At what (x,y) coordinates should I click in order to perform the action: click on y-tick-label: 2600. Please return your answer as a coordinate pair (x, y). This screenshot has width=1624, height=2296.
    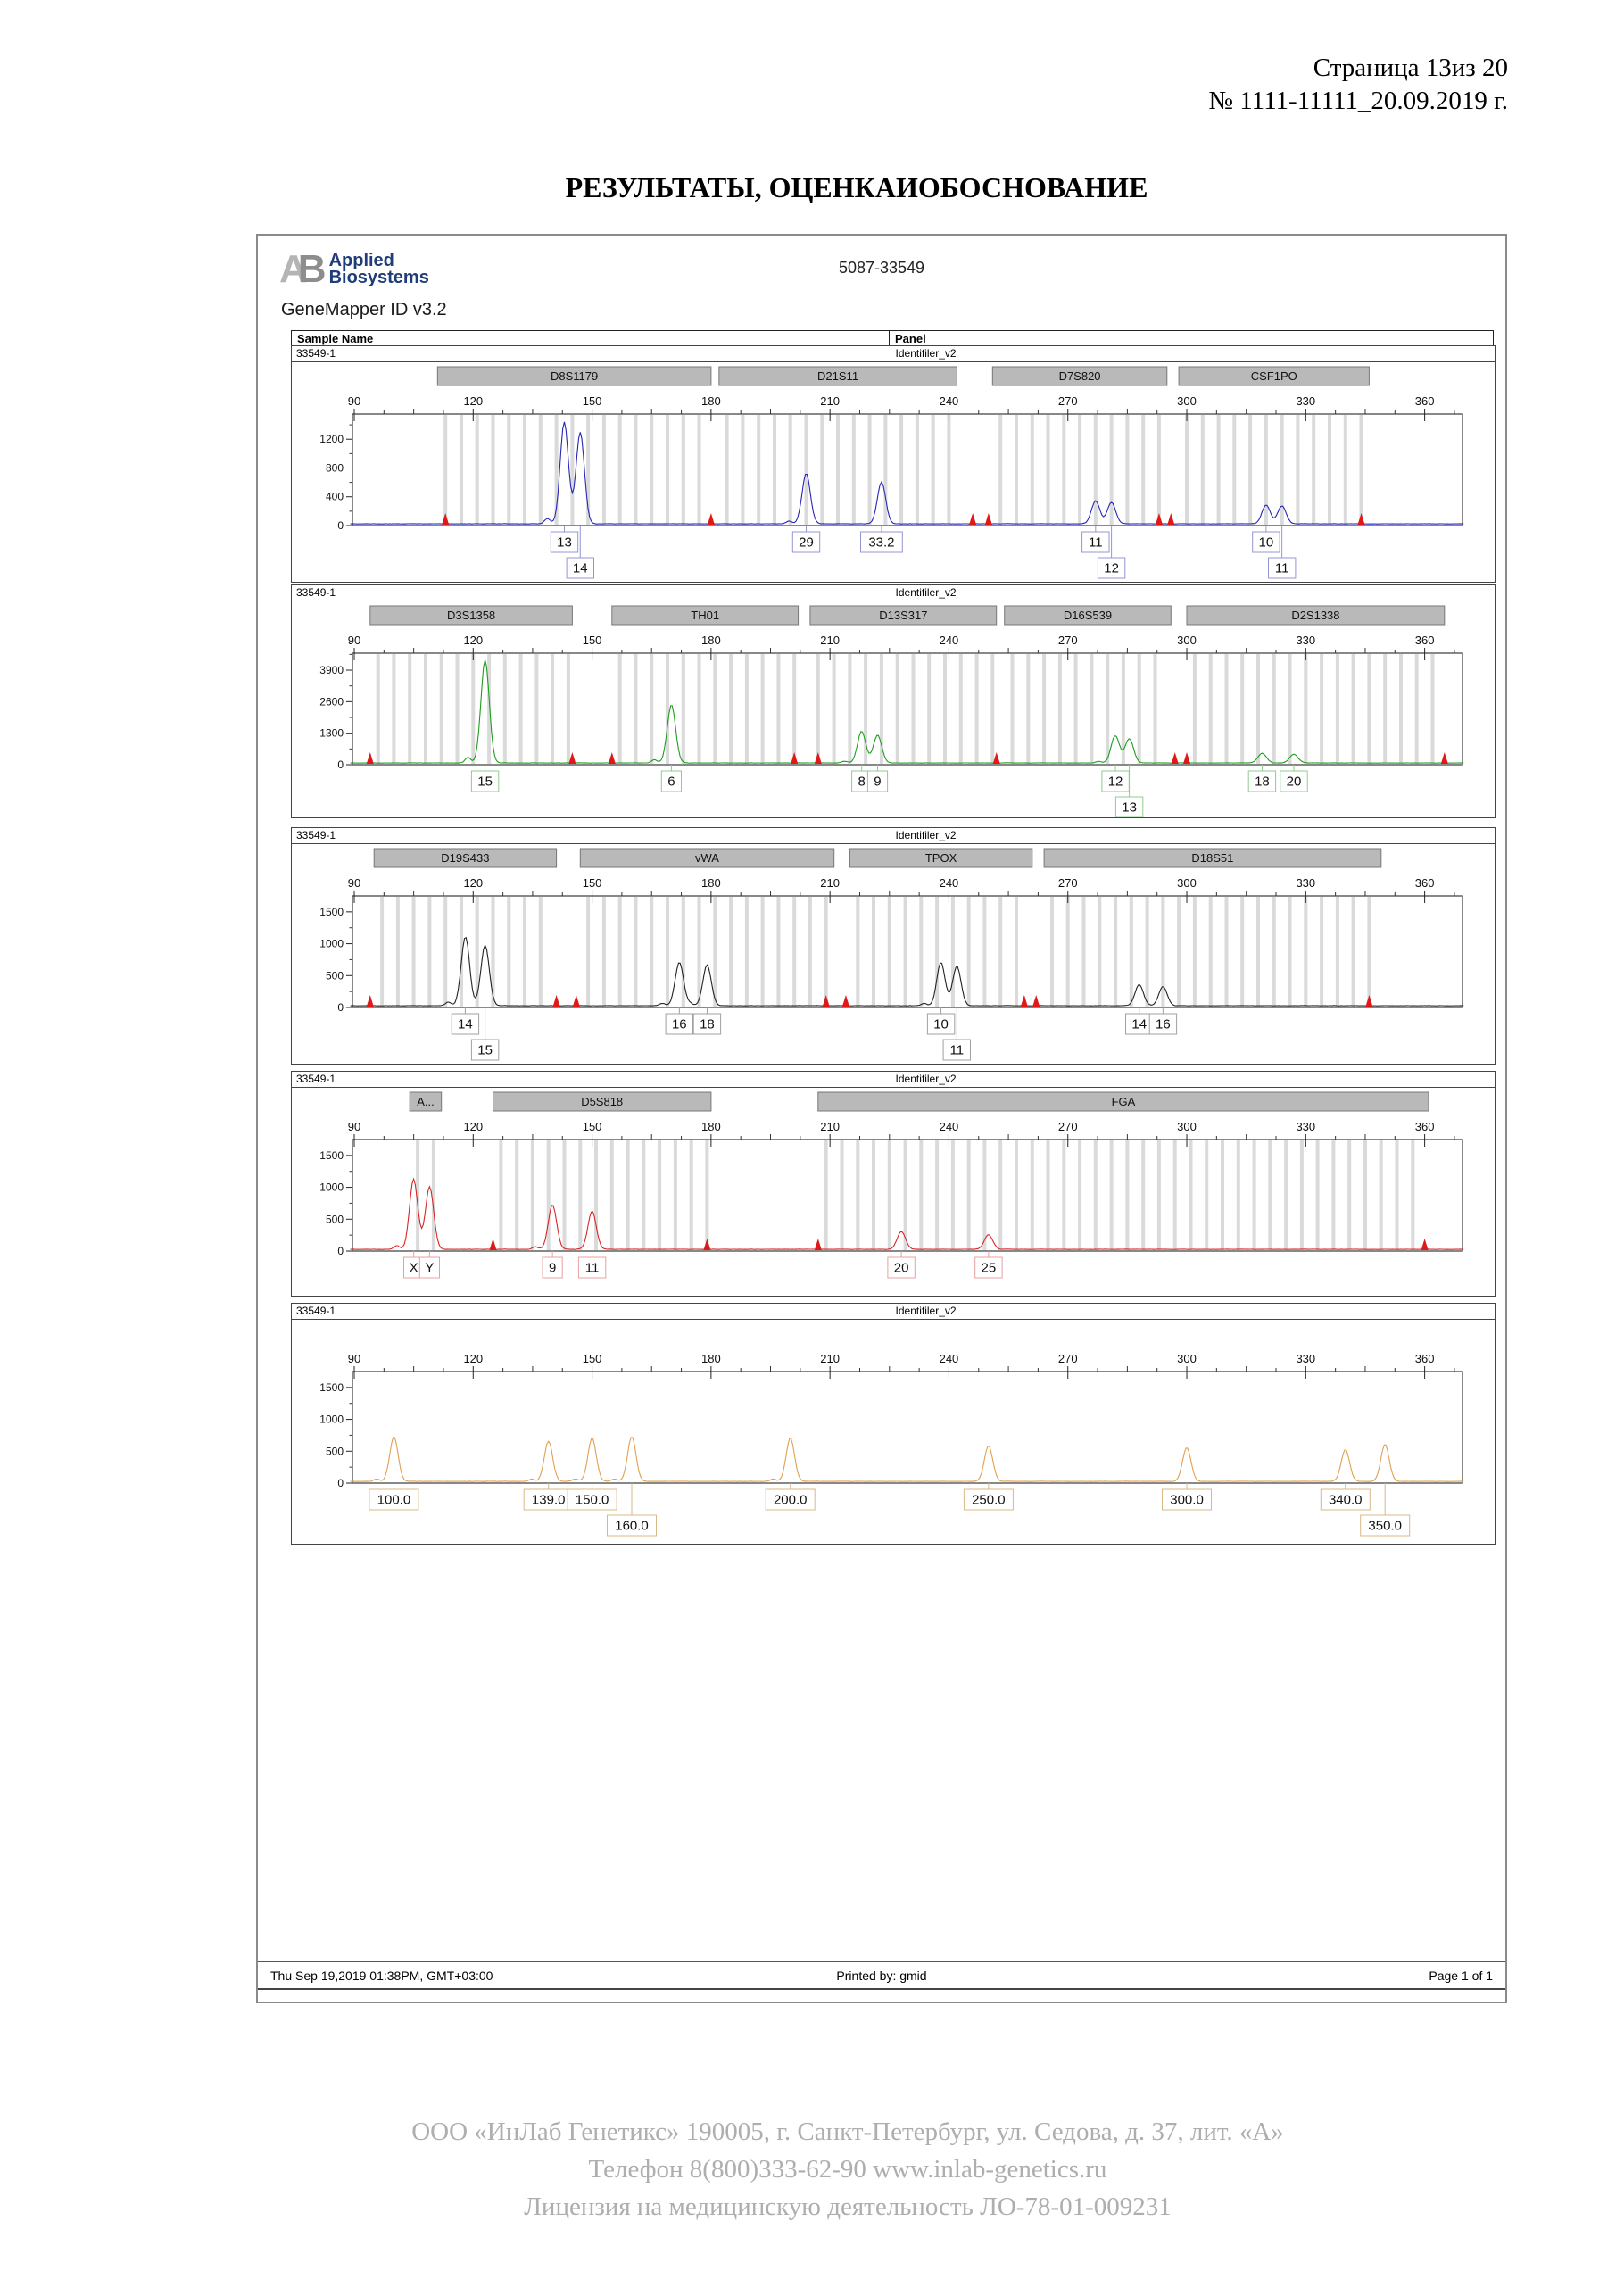
    Looking at the image, I should click on (331, 701).